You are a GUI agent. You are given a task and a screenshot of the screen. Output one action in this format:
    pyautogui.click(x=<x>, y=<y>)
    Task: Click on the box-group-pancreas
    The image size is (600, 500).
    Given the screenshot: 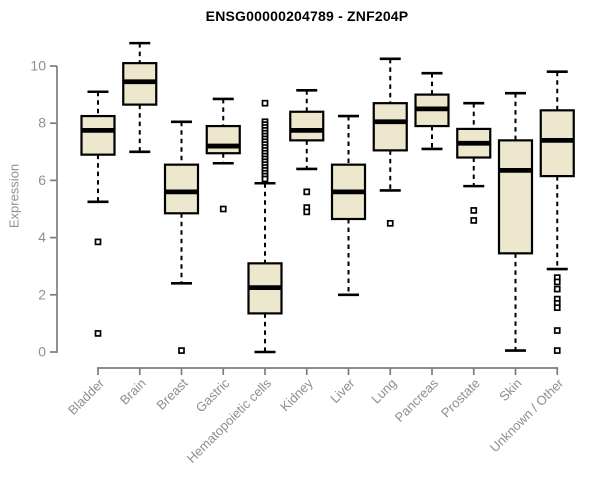 What is the action you would take?
    pyautogui.click(x=432, y=111)
    